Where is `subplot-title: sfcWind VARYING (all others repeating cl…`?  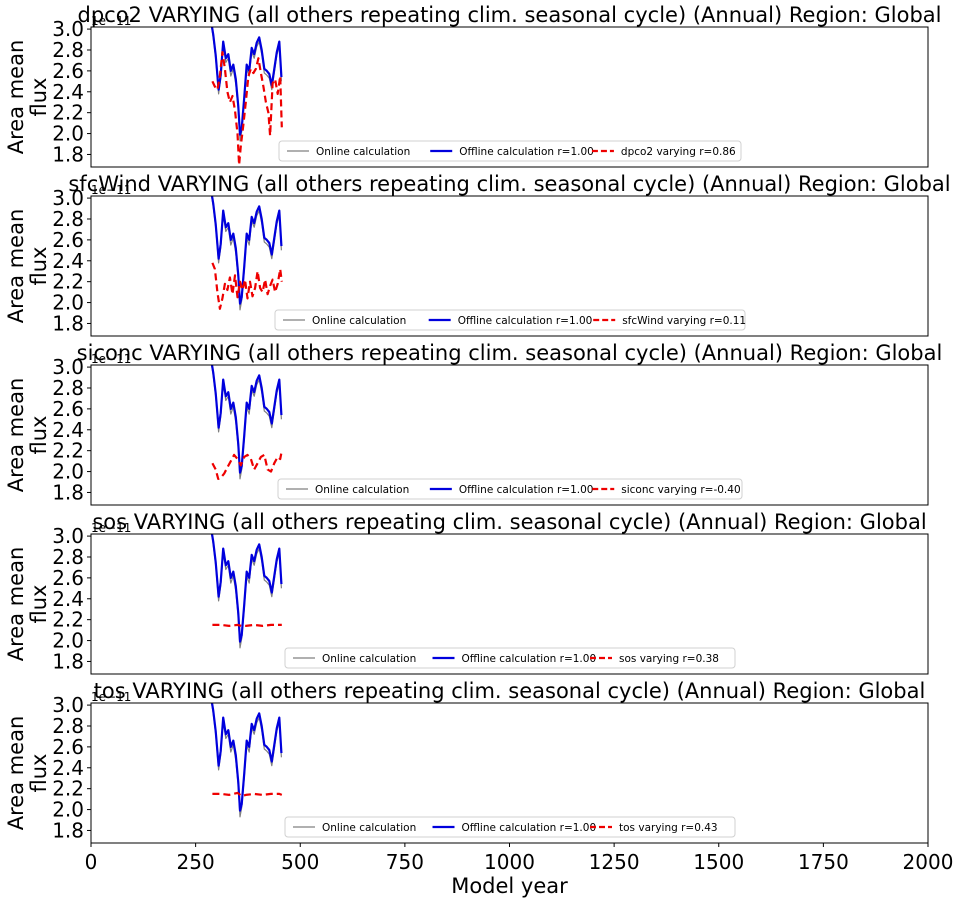
subplot-title: sfcWind VARYING (all others repeating cl… is located at coordinates (509, 184).